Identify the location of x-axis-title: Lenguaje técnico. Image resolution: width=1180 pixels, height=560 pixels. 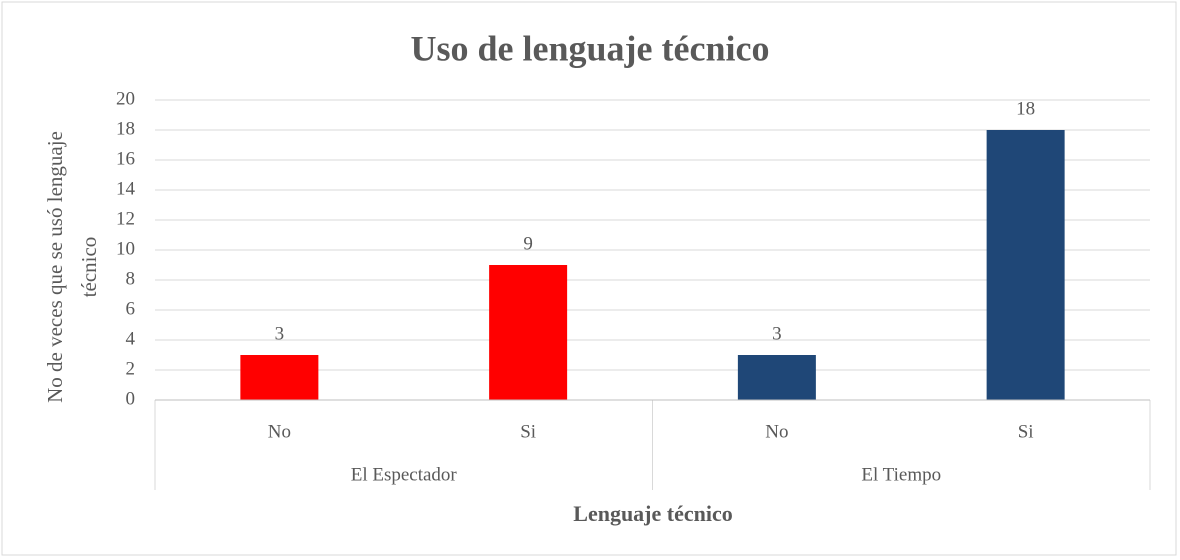
(652, 513).